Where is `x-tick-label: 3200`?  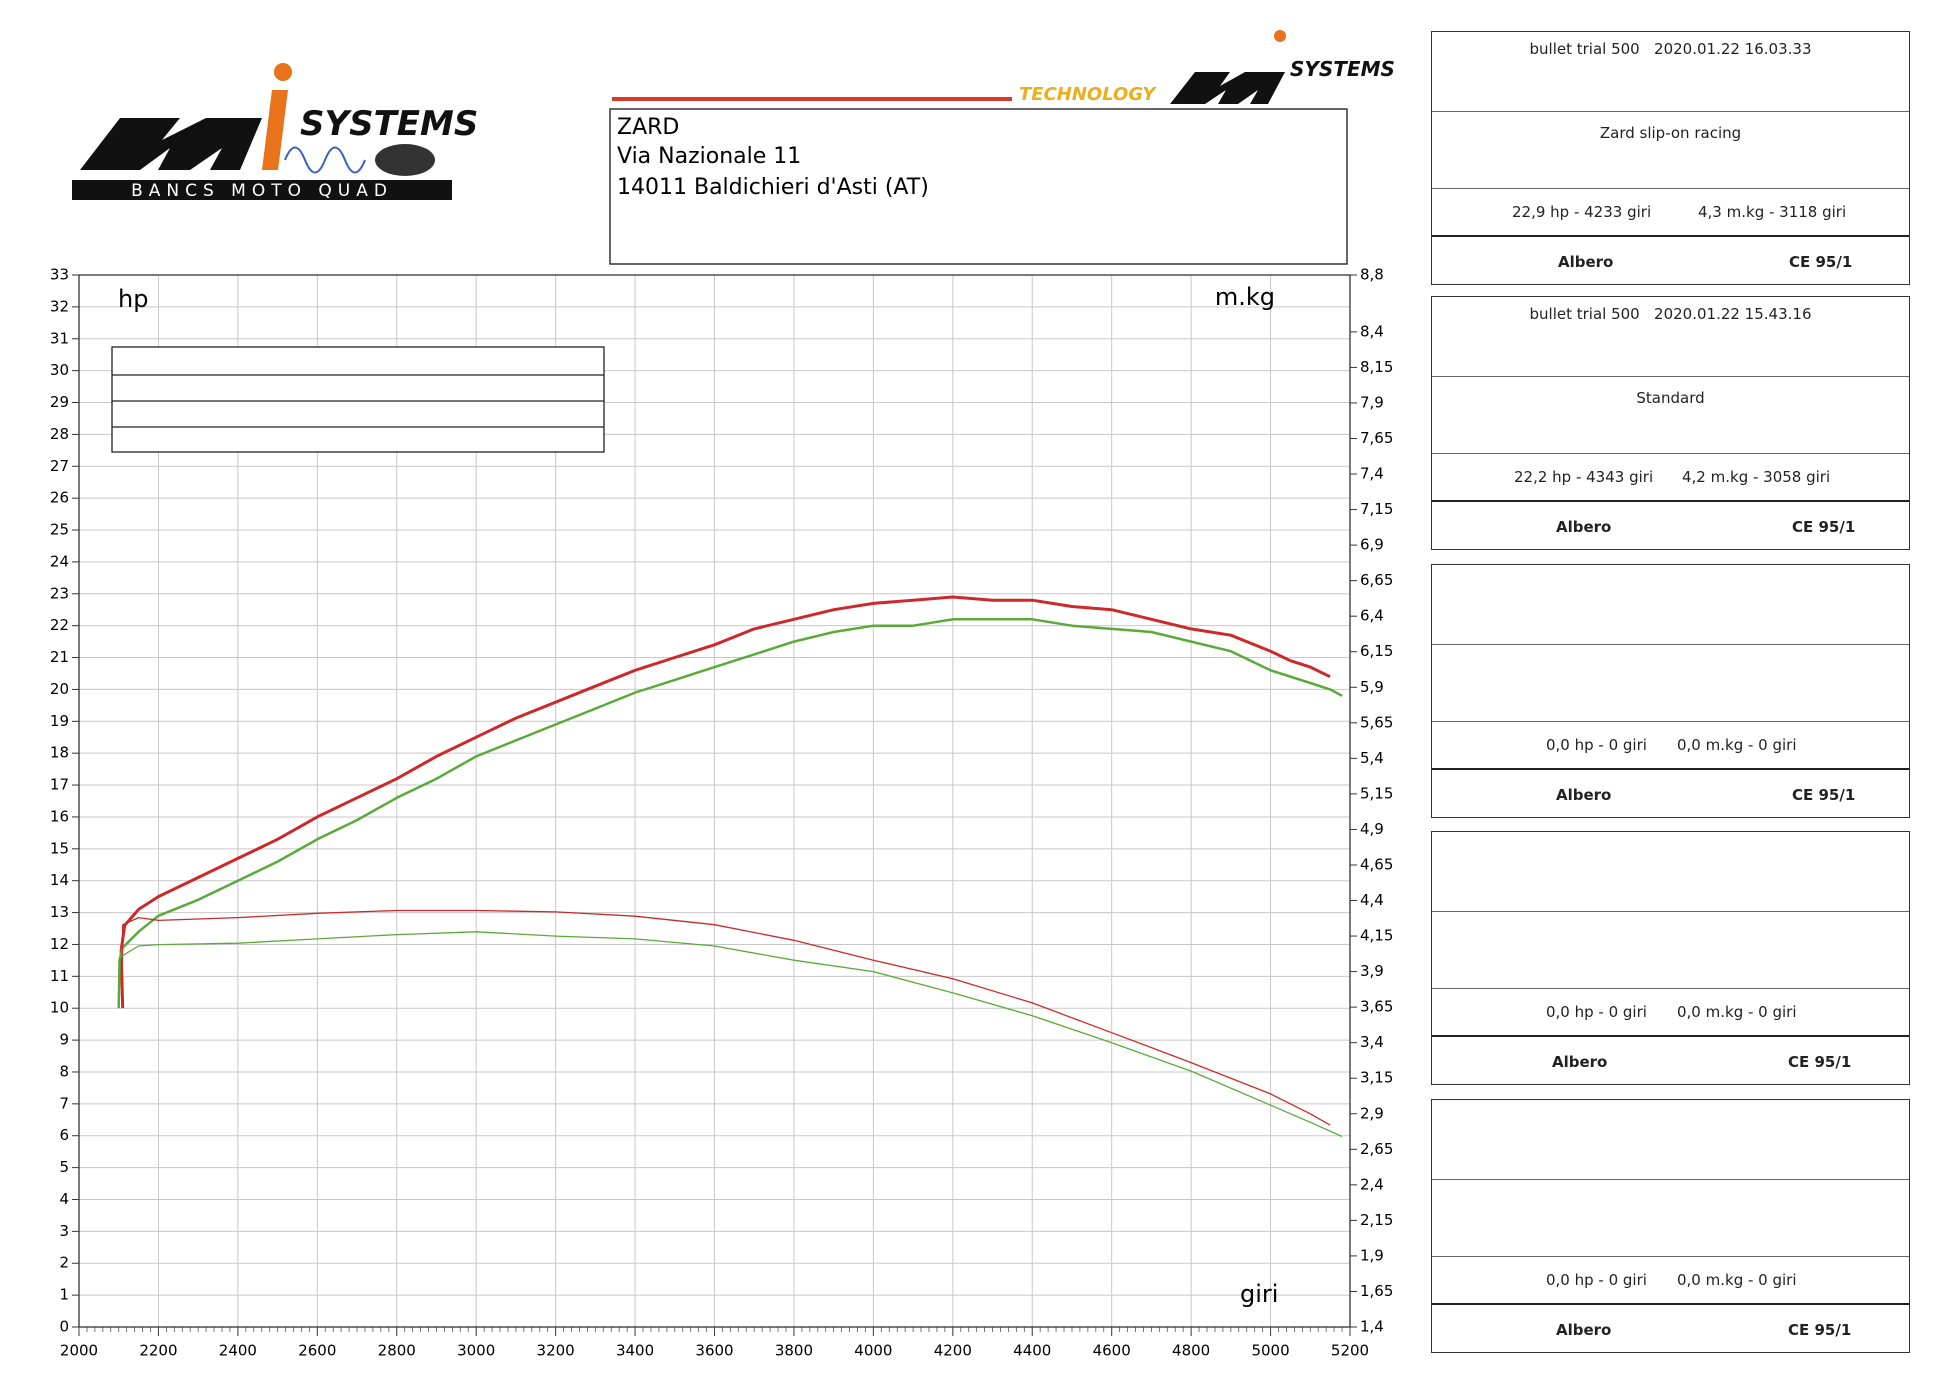 x-tick-label: 3200 is located at coordinates (556, 1351).